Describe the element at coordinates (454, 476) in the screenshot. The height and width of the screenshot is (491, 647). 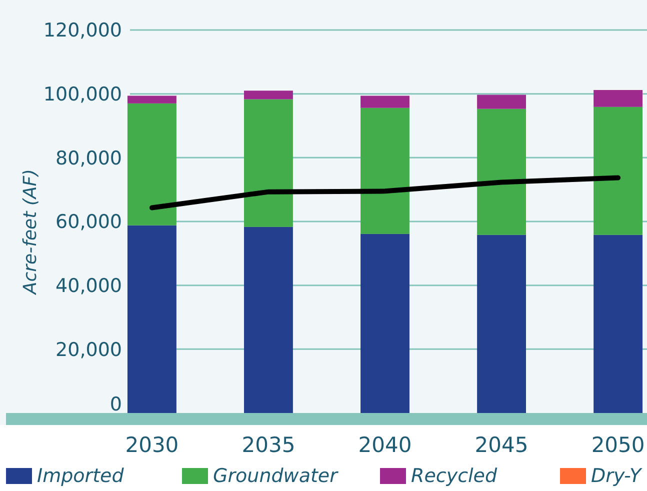
I see `legend-label: Recycled` at that location.